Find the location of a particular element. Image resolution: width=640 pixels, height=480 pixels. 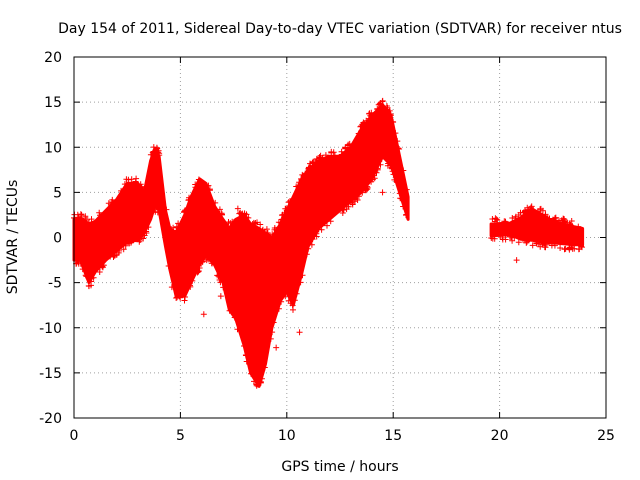

series-edge-markers is located at coordinates (536, 228).